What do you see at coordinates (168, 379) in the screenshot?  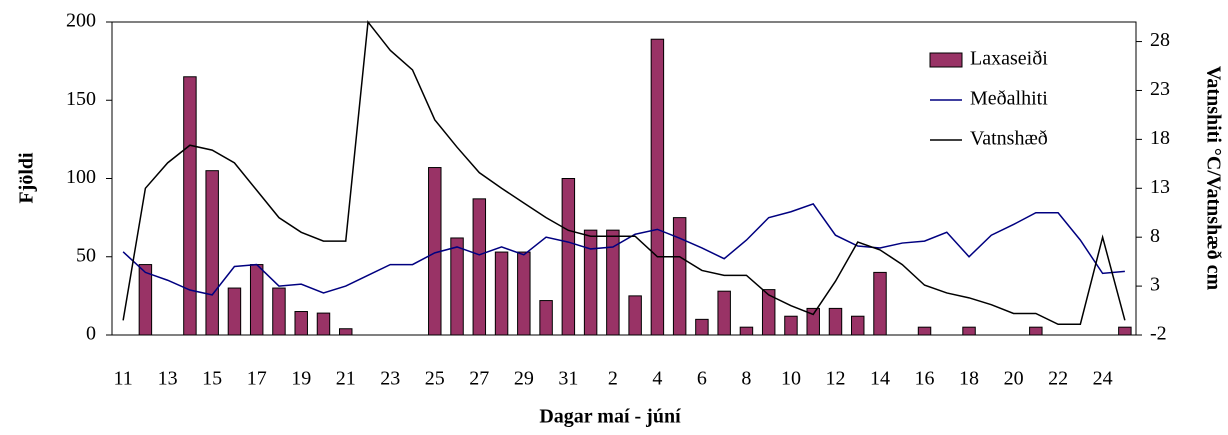 I see `x-tick-label: 13` at bounding box center [168, 379].